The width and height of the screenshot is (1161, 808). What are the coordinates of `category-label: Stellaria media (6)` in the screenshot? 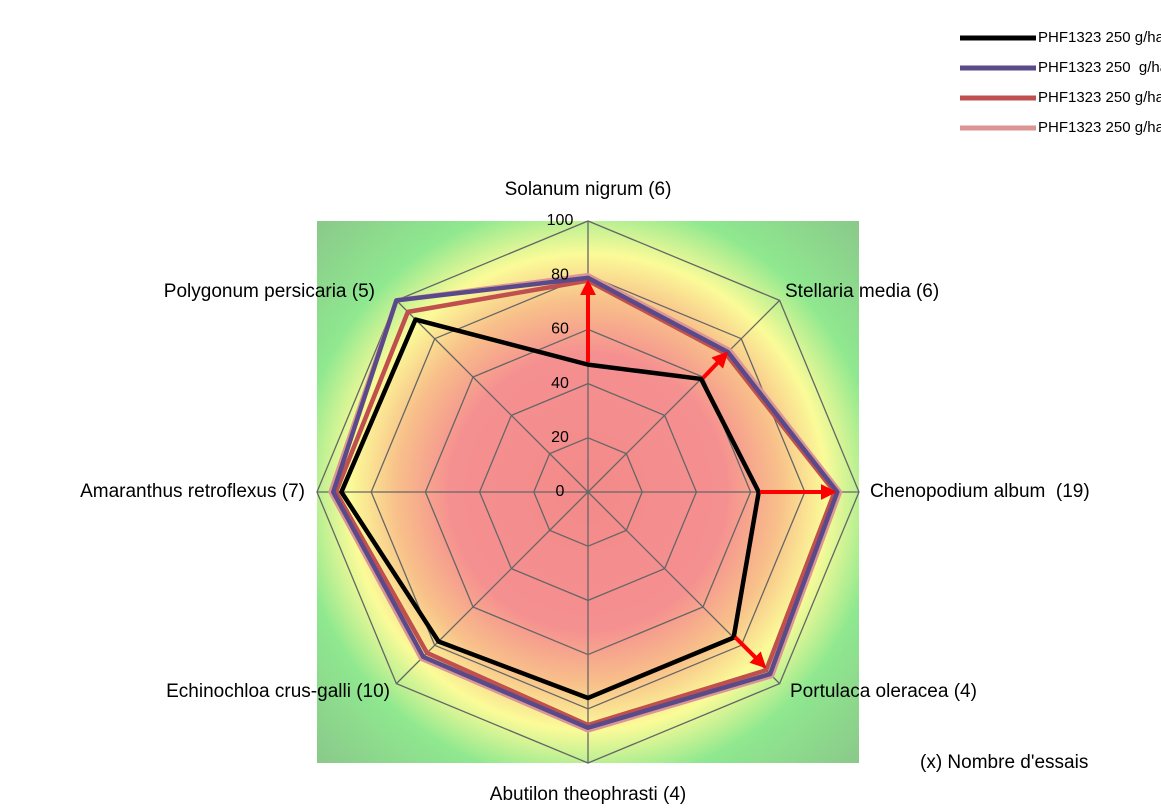 It's located at (862, 291).